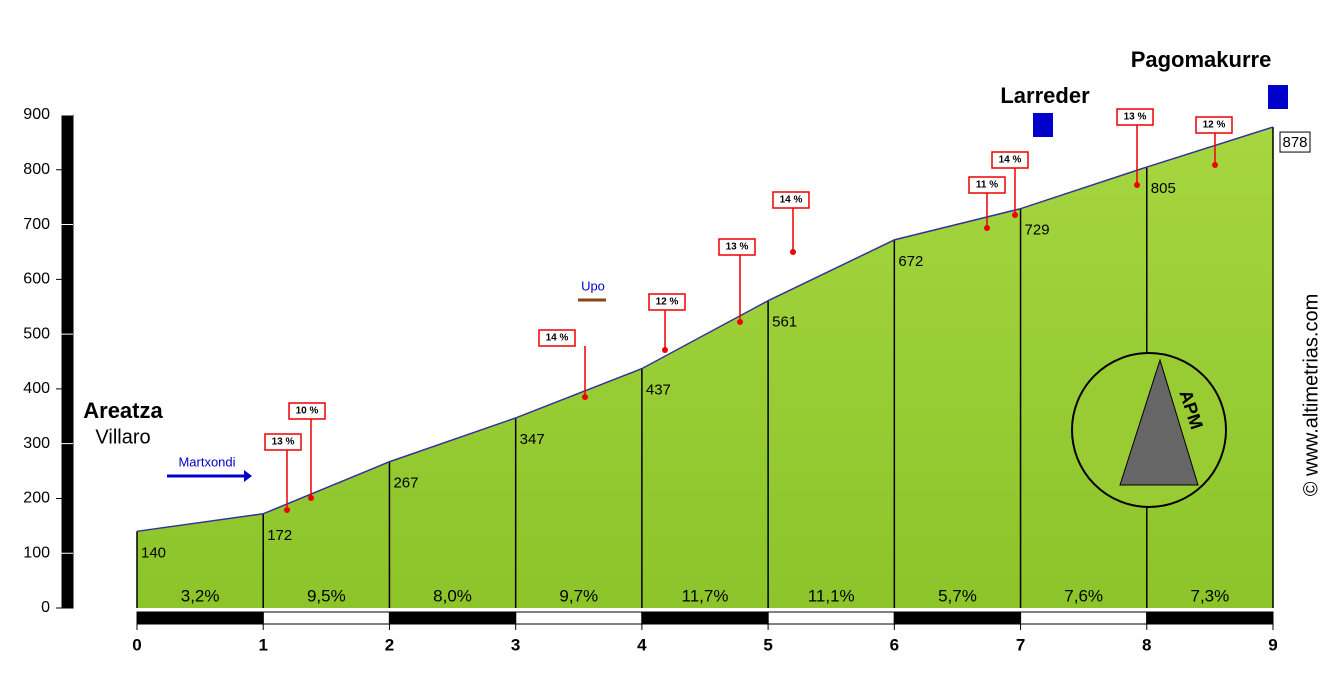 This screenshot has width=1340, height=700. Describe the element at coordinates (200, 595) in the screenshot. I see `segment-slope: 3,2%` at that location.